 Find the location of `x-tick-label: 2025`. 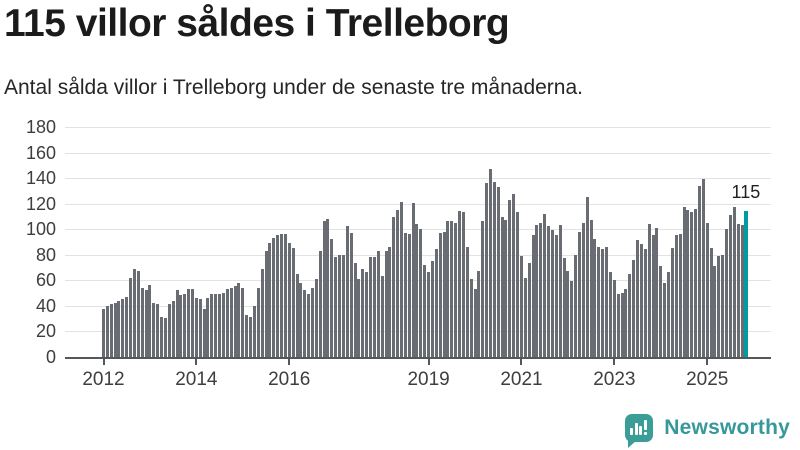

x-tick-label: 2025 is located at coordinates (707, 379).